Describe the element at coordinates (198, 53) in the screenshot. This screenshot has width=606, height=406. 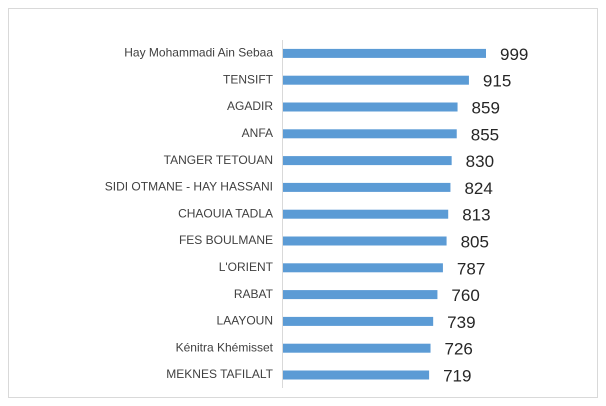
I see `category-label: Hay Mohammadi Ain Sebaa` at that location.